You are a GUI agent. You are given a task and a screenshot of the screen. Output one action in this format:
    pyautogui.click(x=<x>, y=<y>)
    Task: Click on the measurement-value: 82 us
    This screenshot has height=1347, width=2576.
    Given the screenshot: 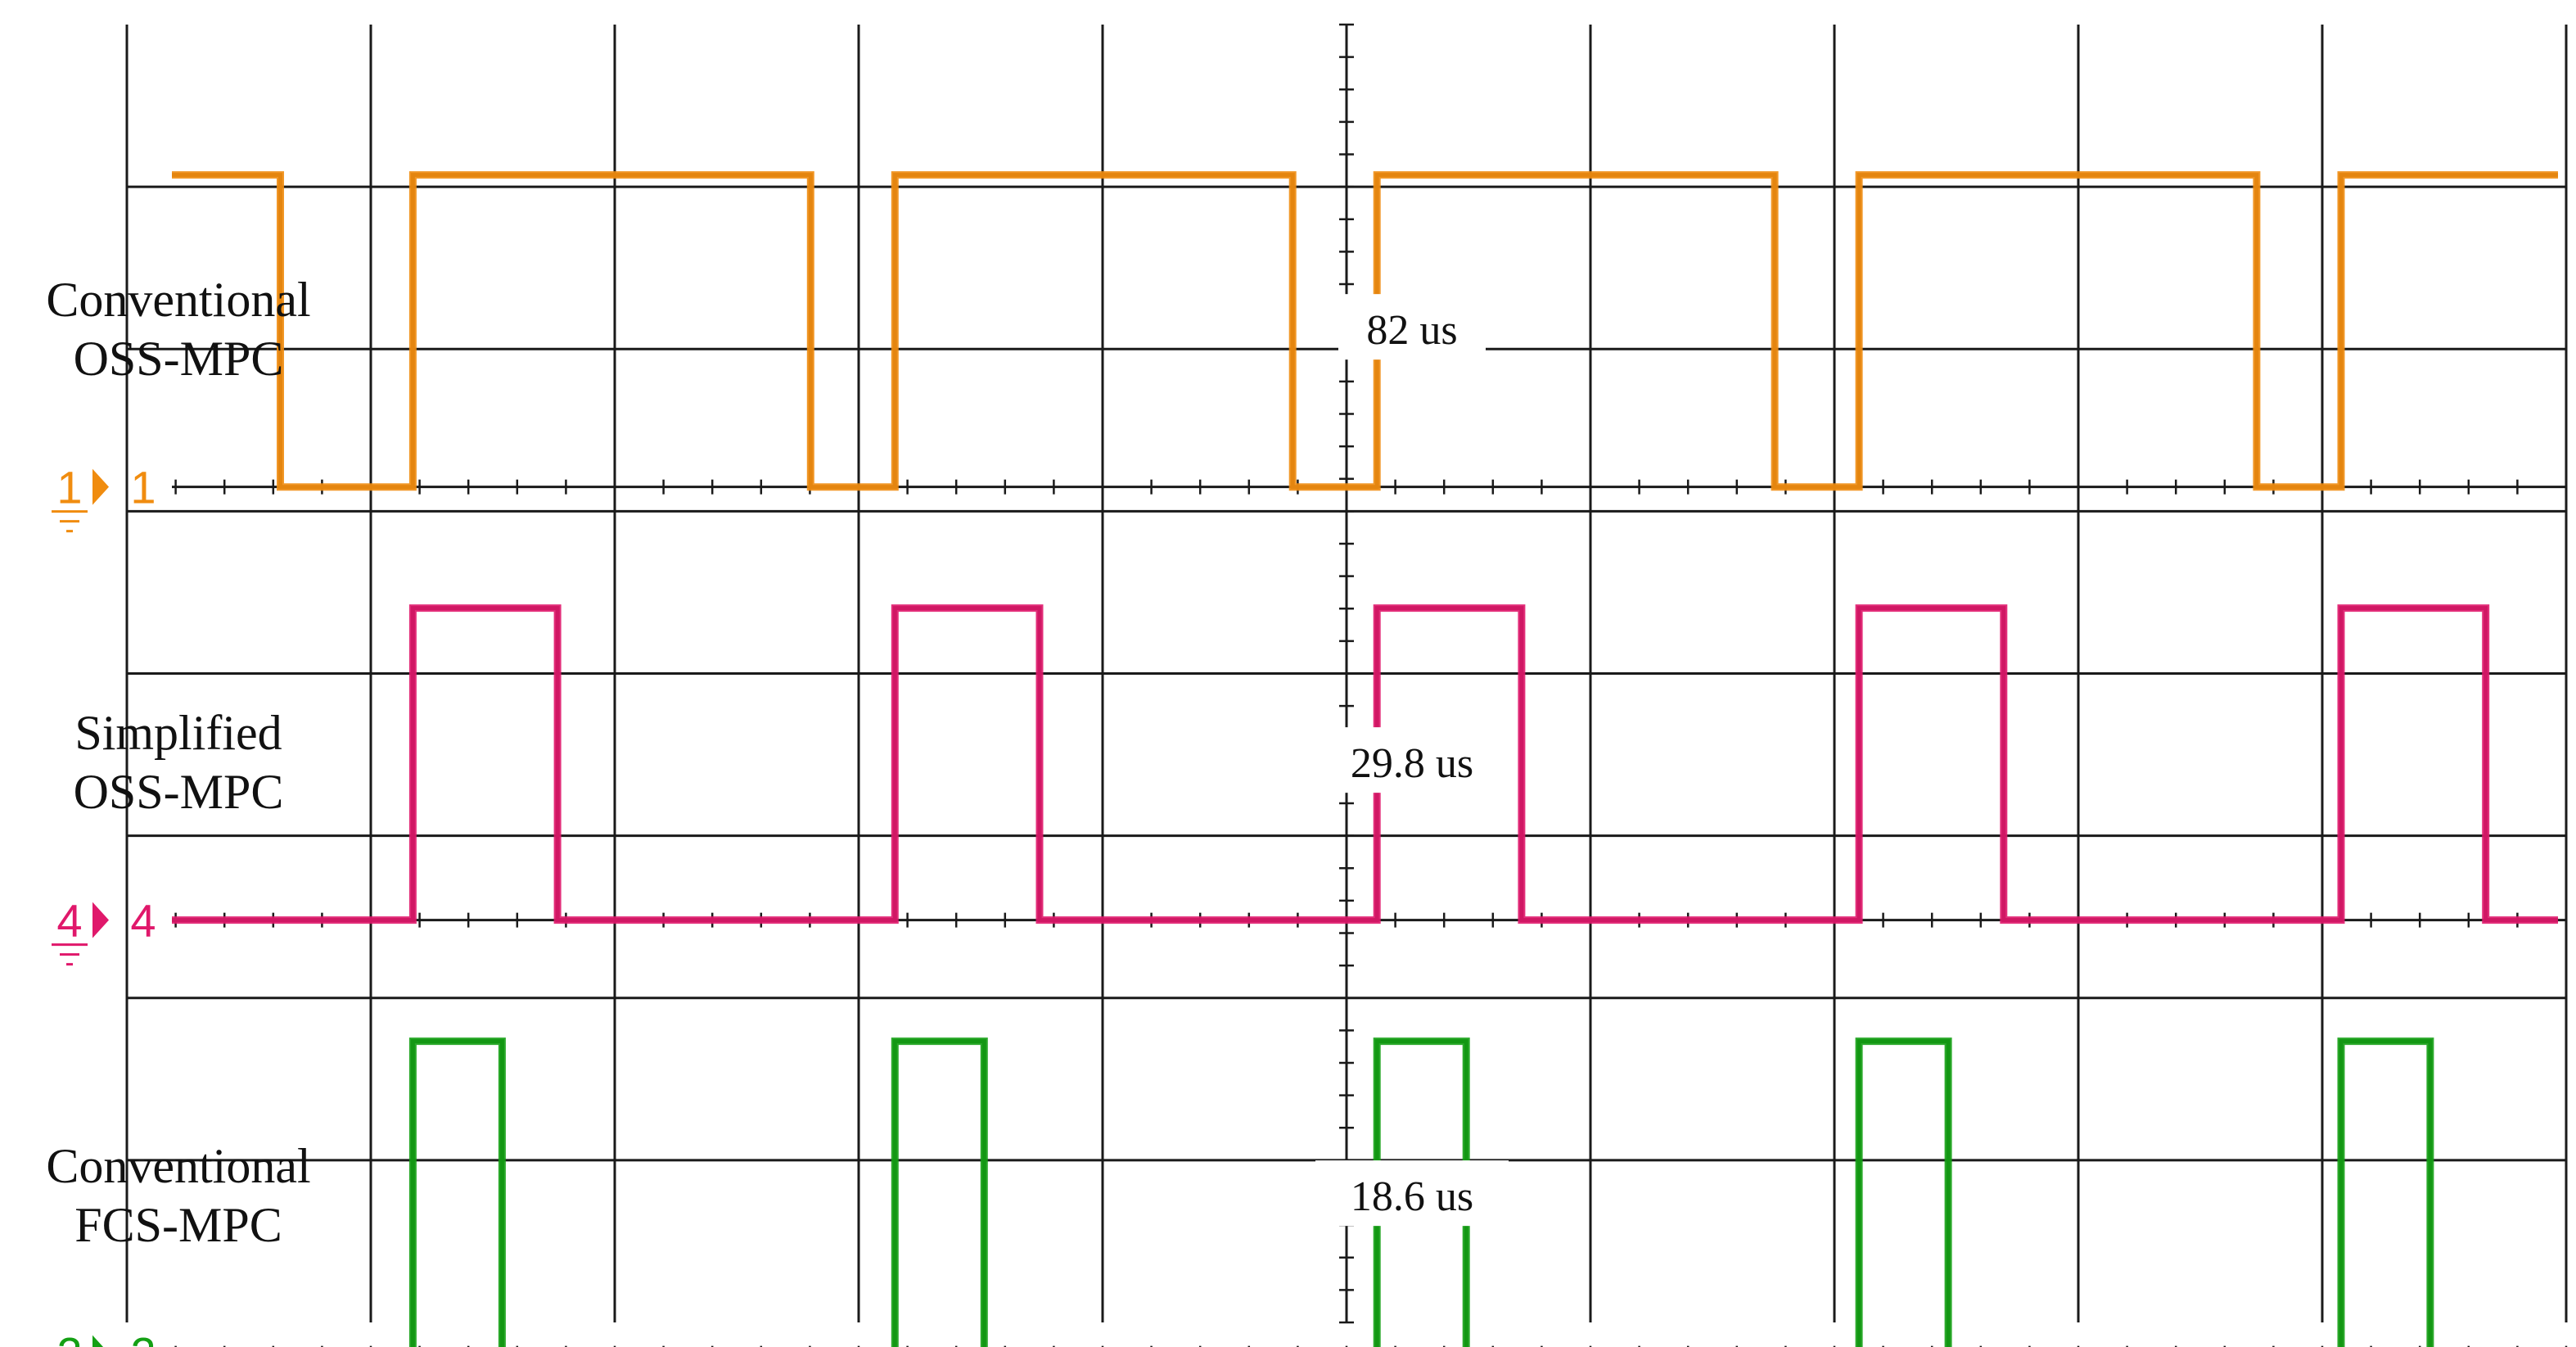 What is the action you would take?
    pyautogui.click(x=1411, y=330)
    